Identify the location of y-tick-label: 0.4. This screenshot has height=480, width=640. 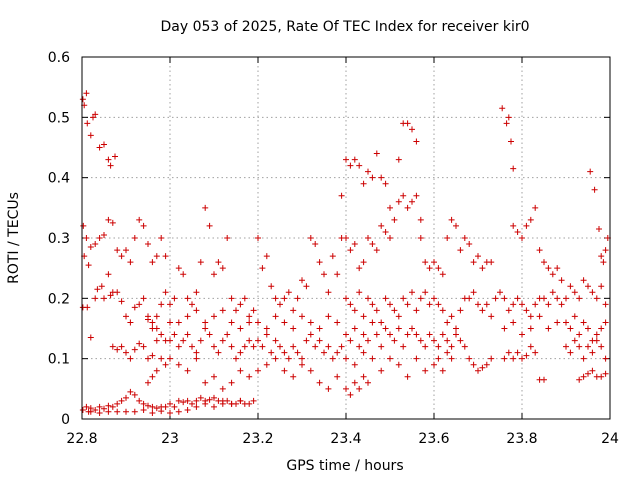
(59, 179).